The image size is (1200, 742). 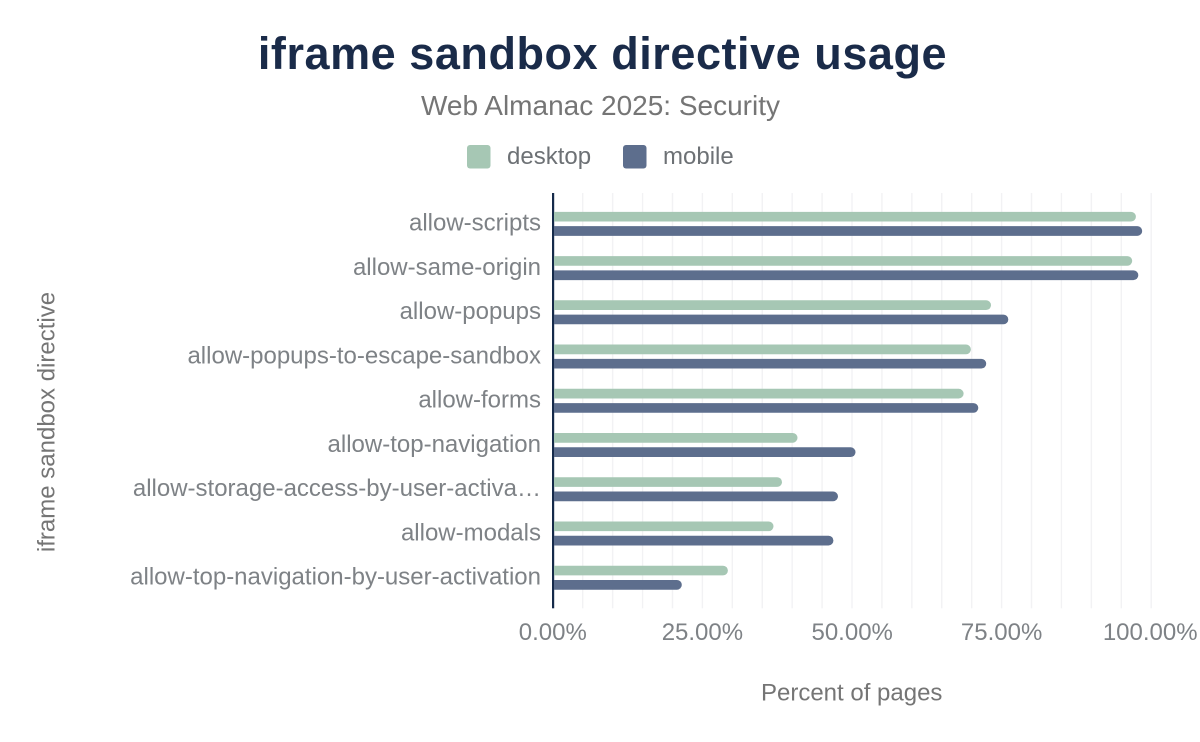 I want to click on svg-text: allow-same-origin, so click(x=447, y=267).